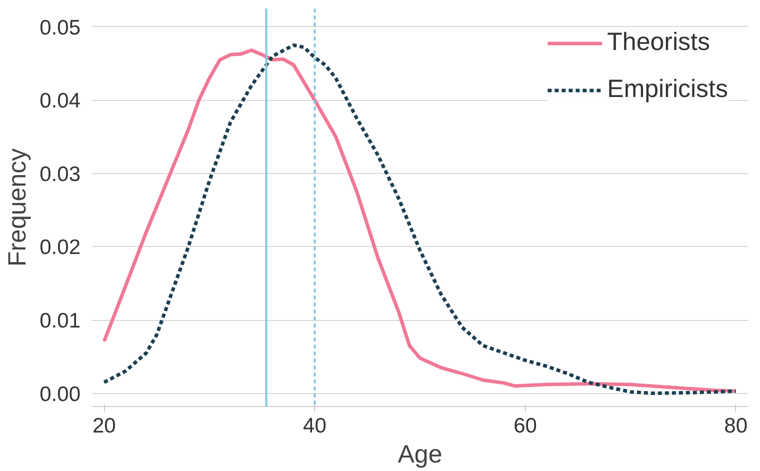 The width and height of the screenshot is (760, 471). Describe the element at coordinates (60, 174) in the screenshot. I see `y-tick-label: 0.03` at that location.